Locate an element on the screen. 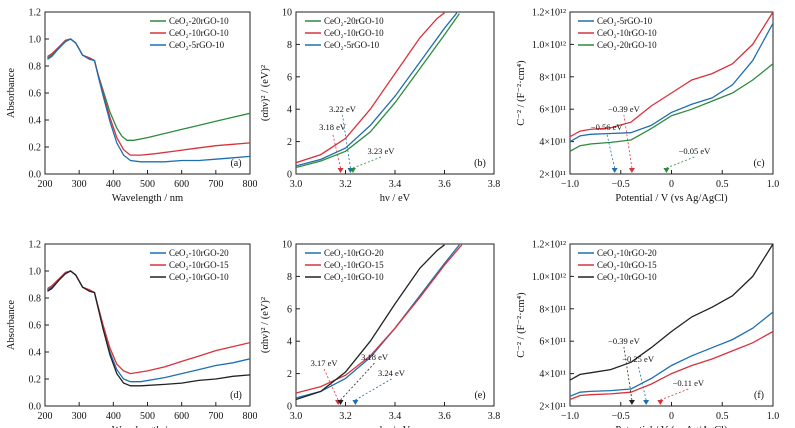 This screenshot has width=795, height=428. x-tick-label: 400 is located at coordinates (113, 416).